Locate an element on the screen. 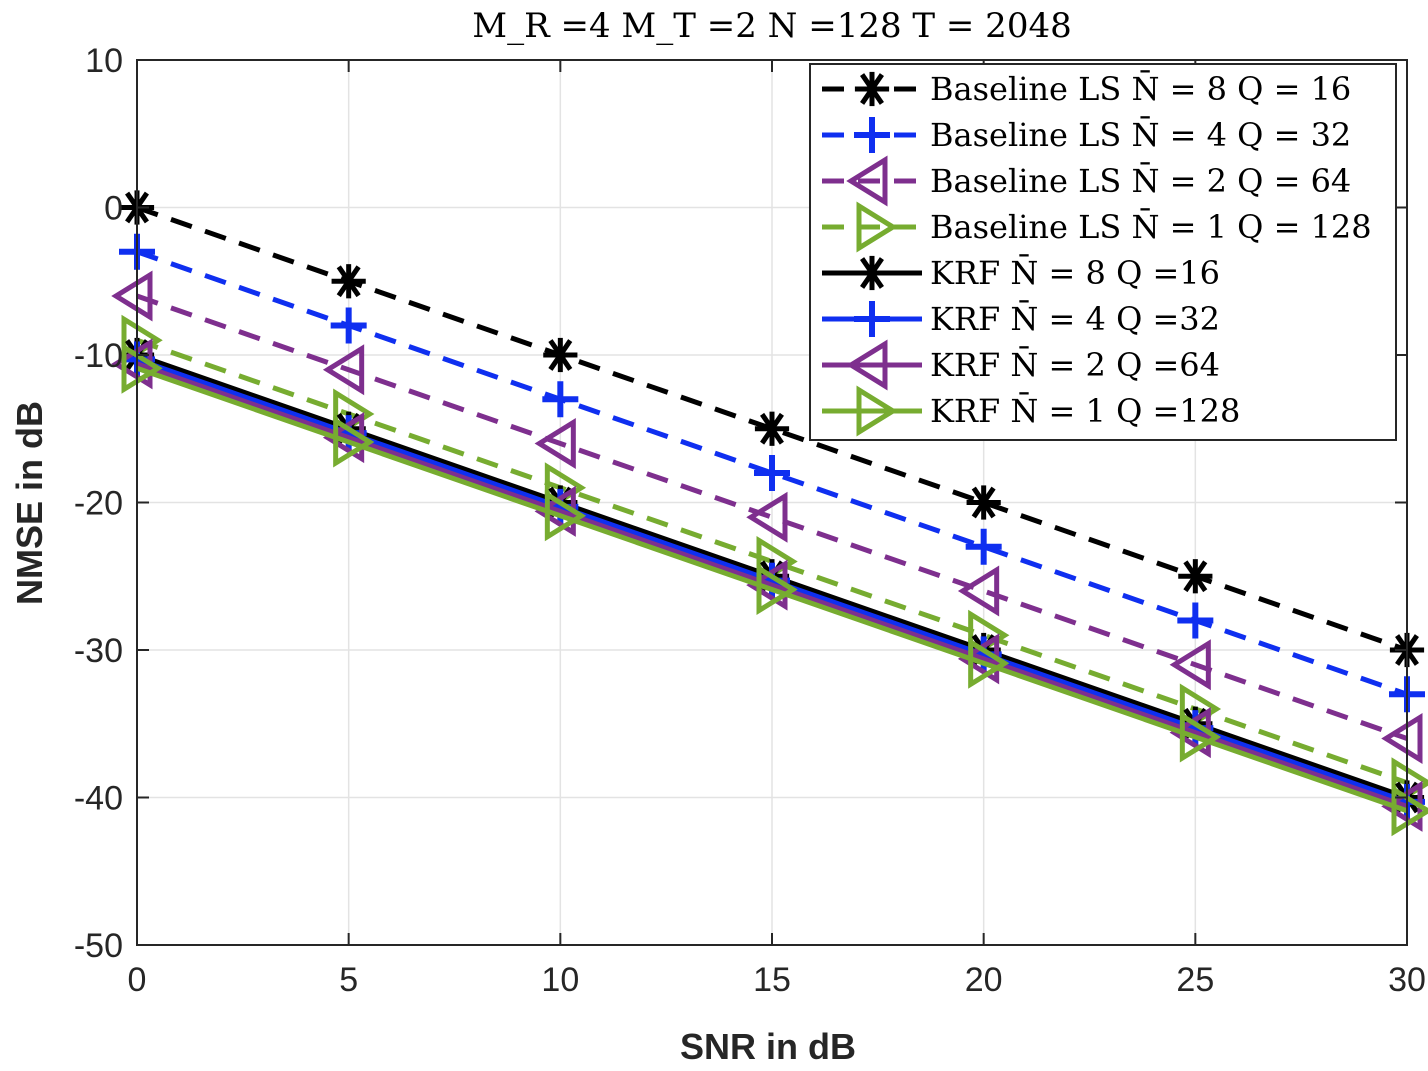  legend-item: Baseline LS N̄ = 2 Q = 64 is located at coordinates (1086, 181).